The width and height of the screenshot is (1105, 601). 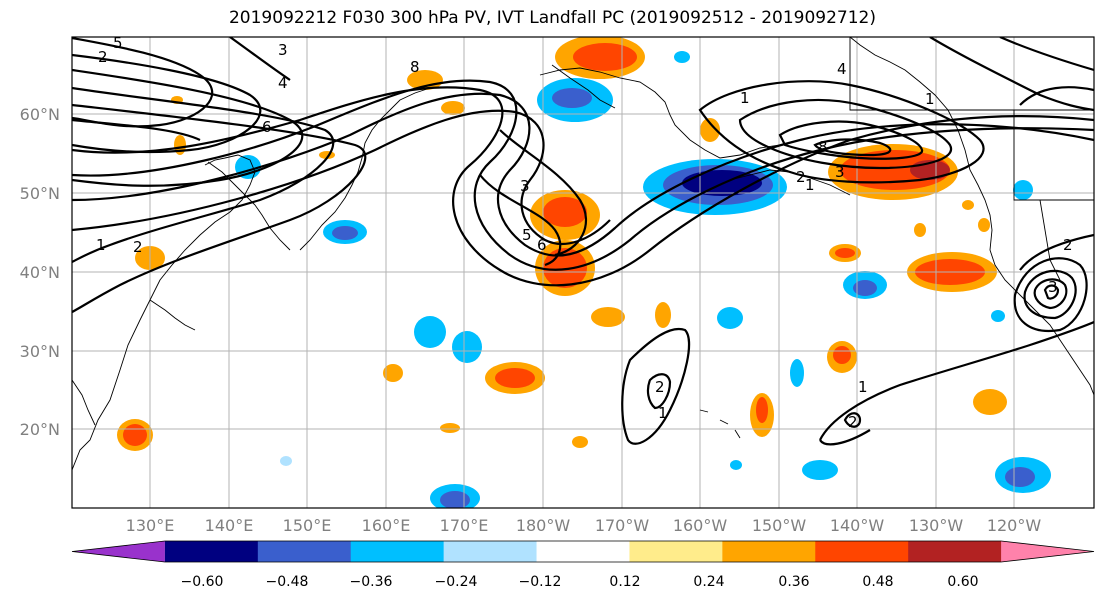 What do you see at coordinates (287, 582) in the screenshot?
I see `colorbar-tick-label: −0.48` at bounding box center [287, 582].